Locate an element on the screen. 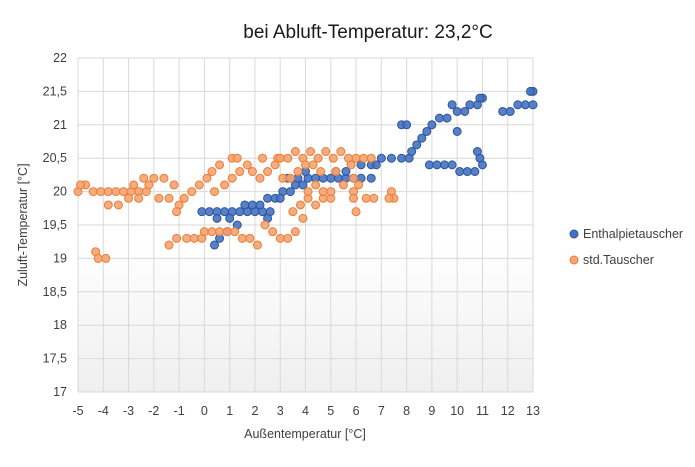  y-tick-label: 19 is located at coordinates (60, 258).